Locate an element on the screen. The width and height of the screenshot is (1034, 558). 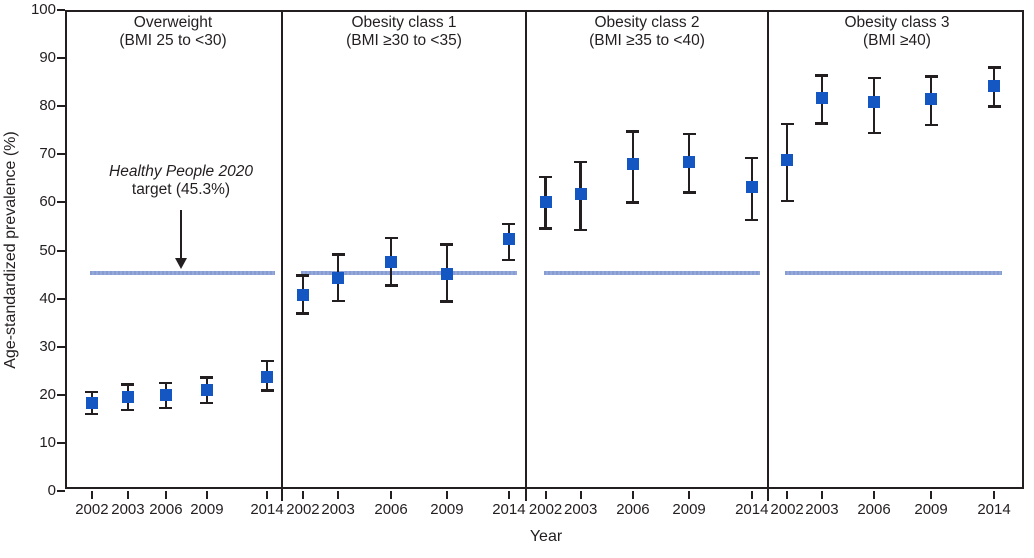
target-annotation-line1: Healthy People 2020 is located at coordinates (181, 171).